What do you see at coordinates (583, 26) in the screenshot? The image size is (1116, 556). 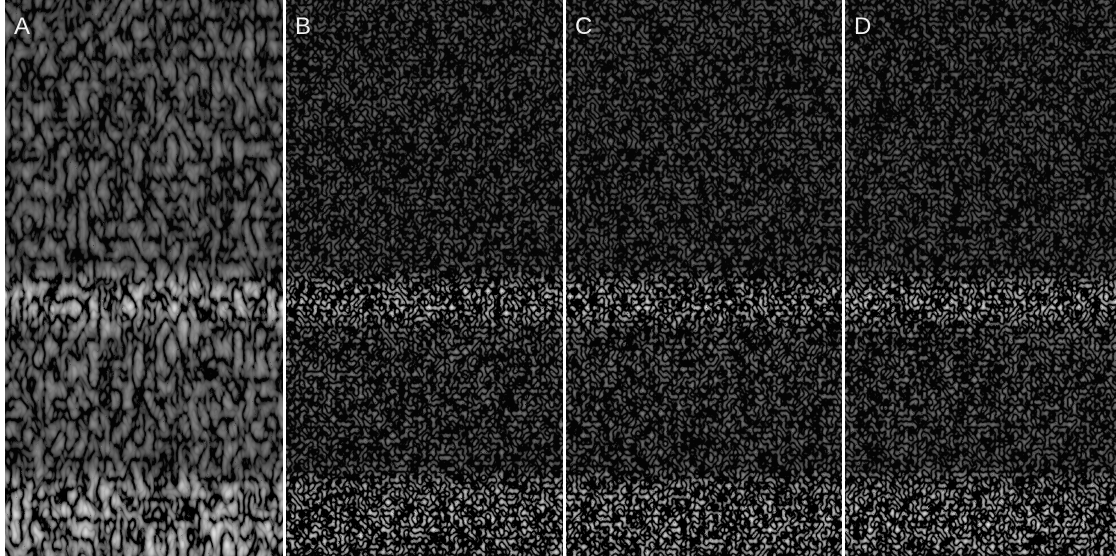 I see `panel-label: C` at bounding box center [583, 26].